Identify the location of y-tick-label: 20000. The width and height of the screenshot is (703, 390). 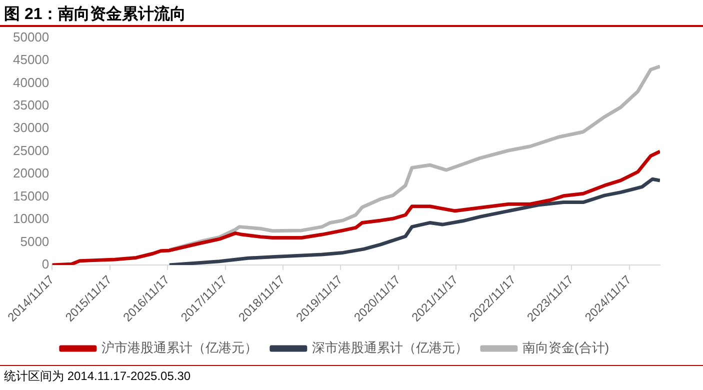
(31, 173).